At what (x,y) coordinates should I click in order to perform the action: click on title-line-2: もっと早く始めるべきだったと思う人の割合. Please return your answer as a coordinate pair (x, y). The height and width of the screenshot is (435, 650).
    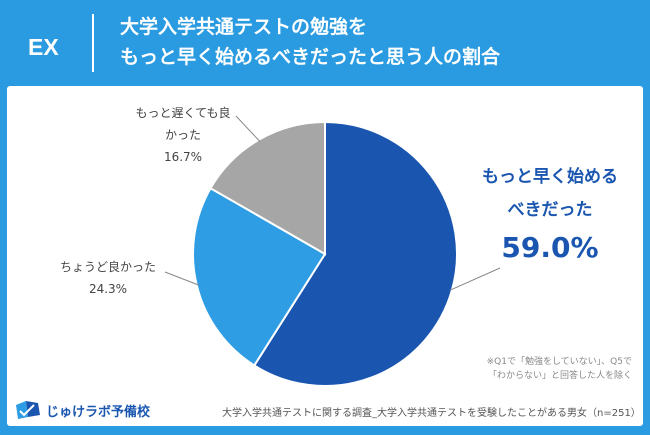
    Looking at the image, I should click on (310, 57).